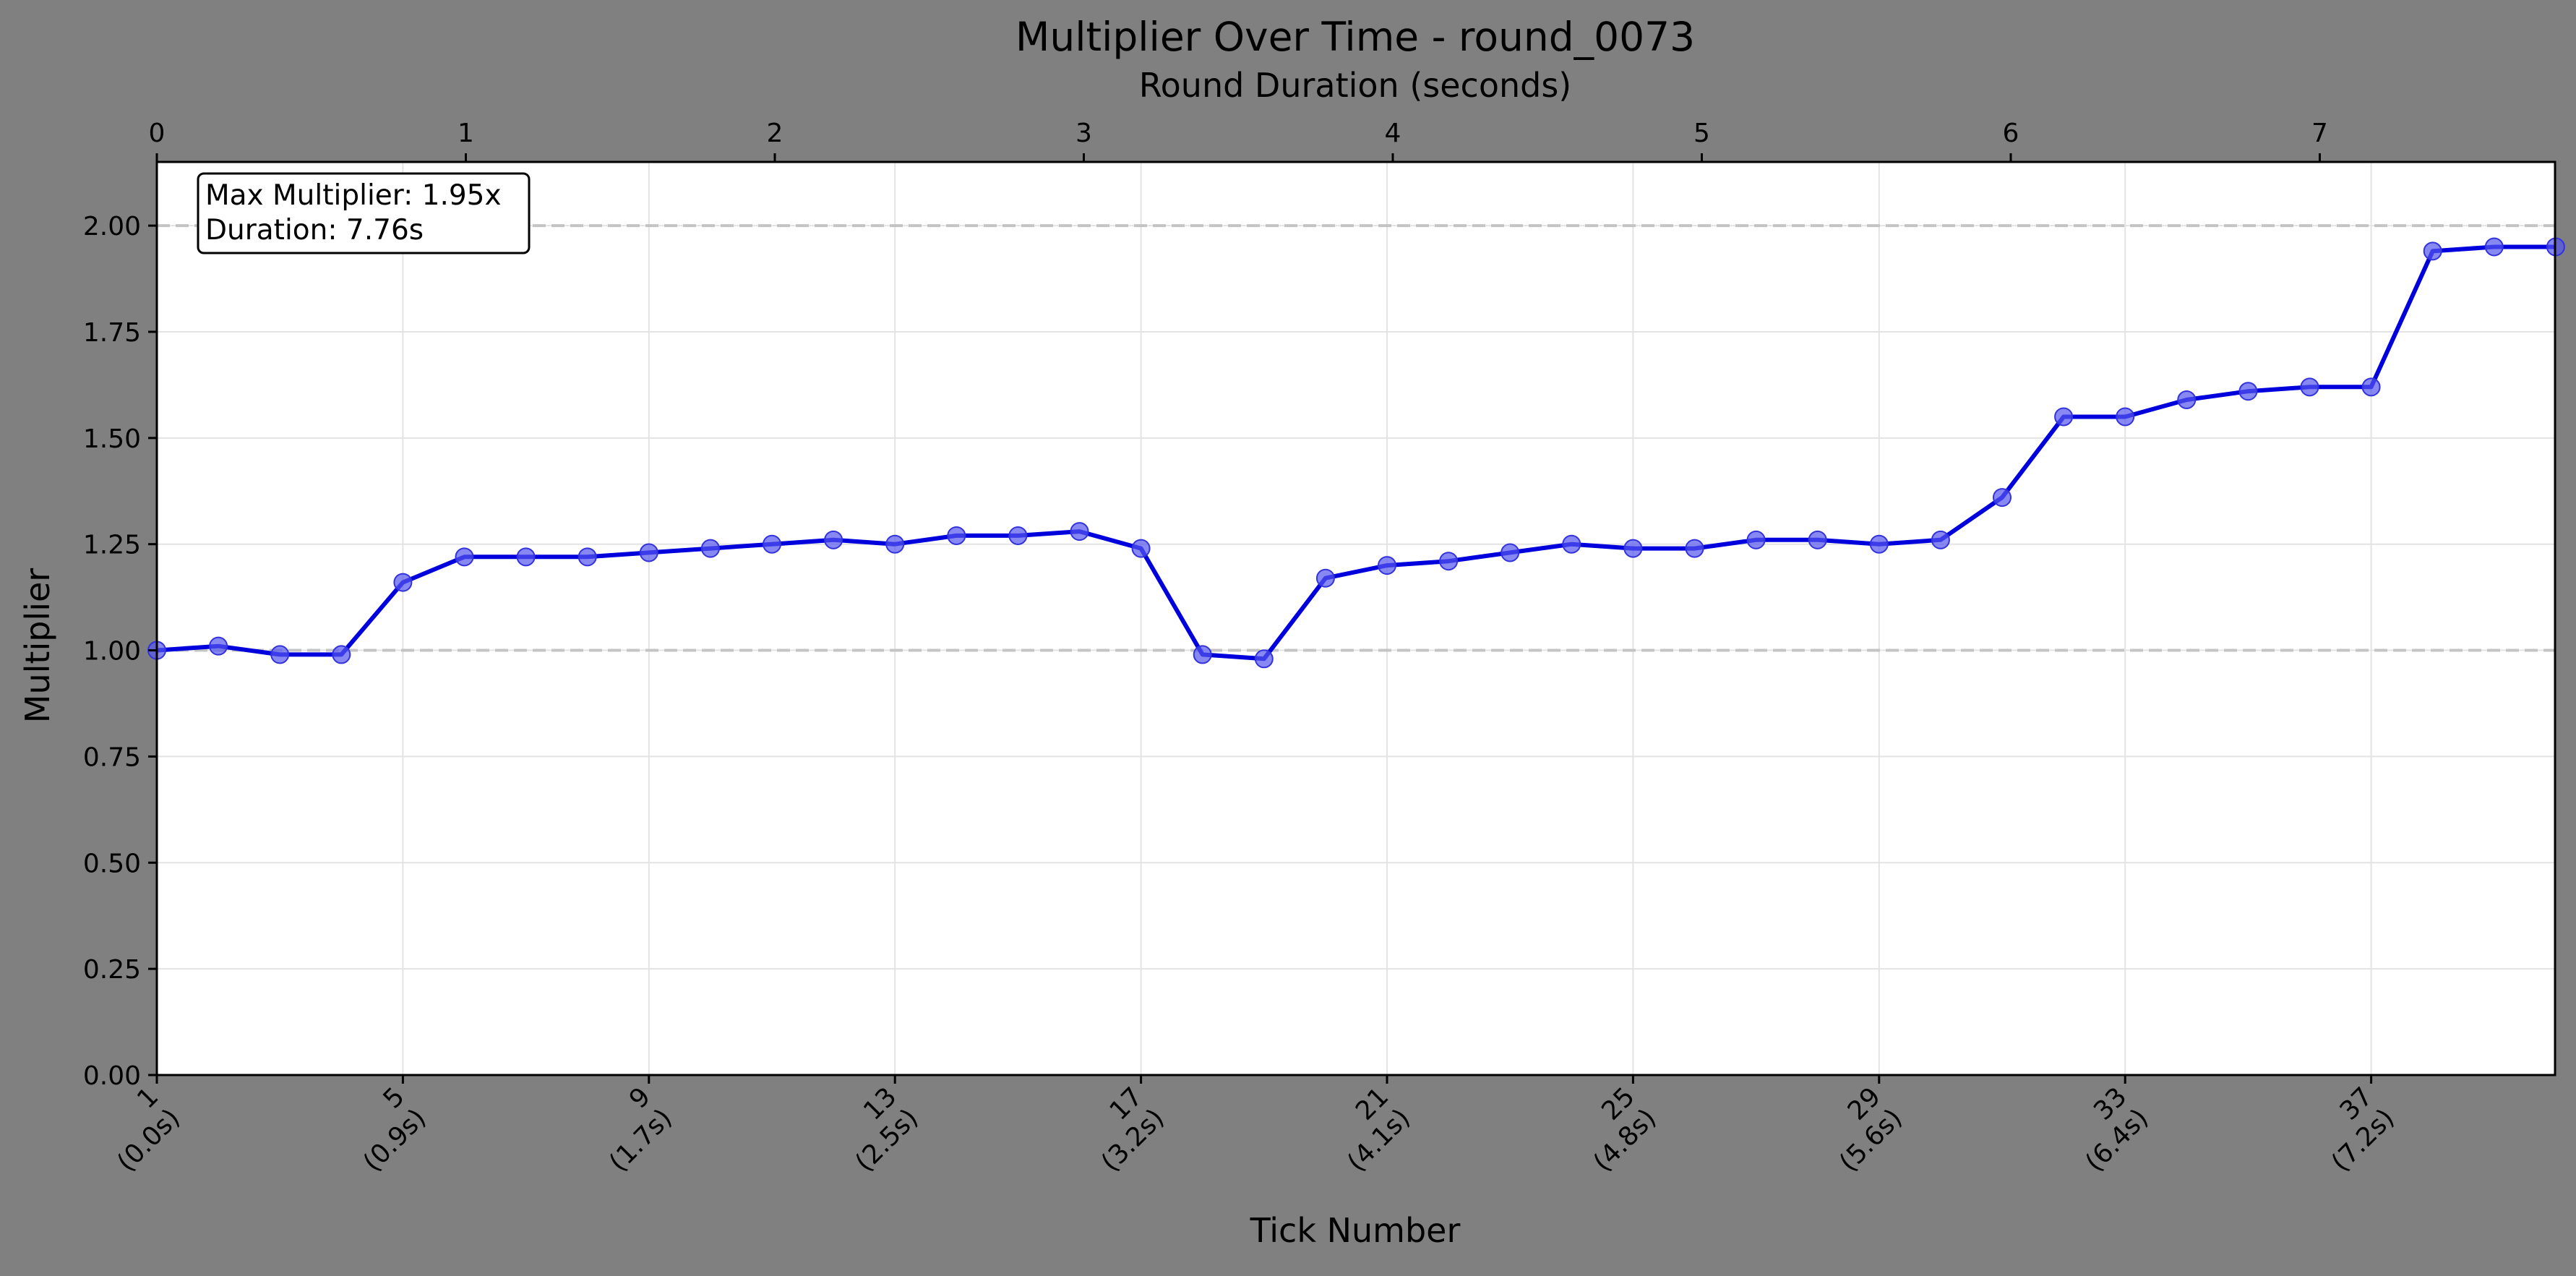 Image resolution: width=2576 pixels, height=1276 pixels. What do you see at coordinates (112, 970) in the screenshot?
I see `y-tick-label: 0.25` at bounding box center [112, 970].